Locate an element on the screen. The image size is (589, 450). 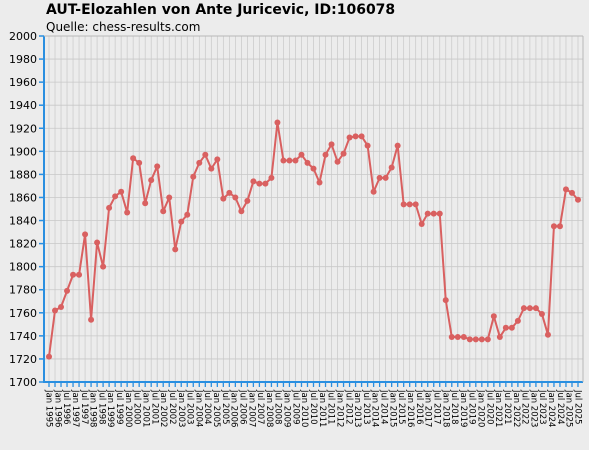
x-tick-label: Jul 2004 is located at coordinates (207, 407).